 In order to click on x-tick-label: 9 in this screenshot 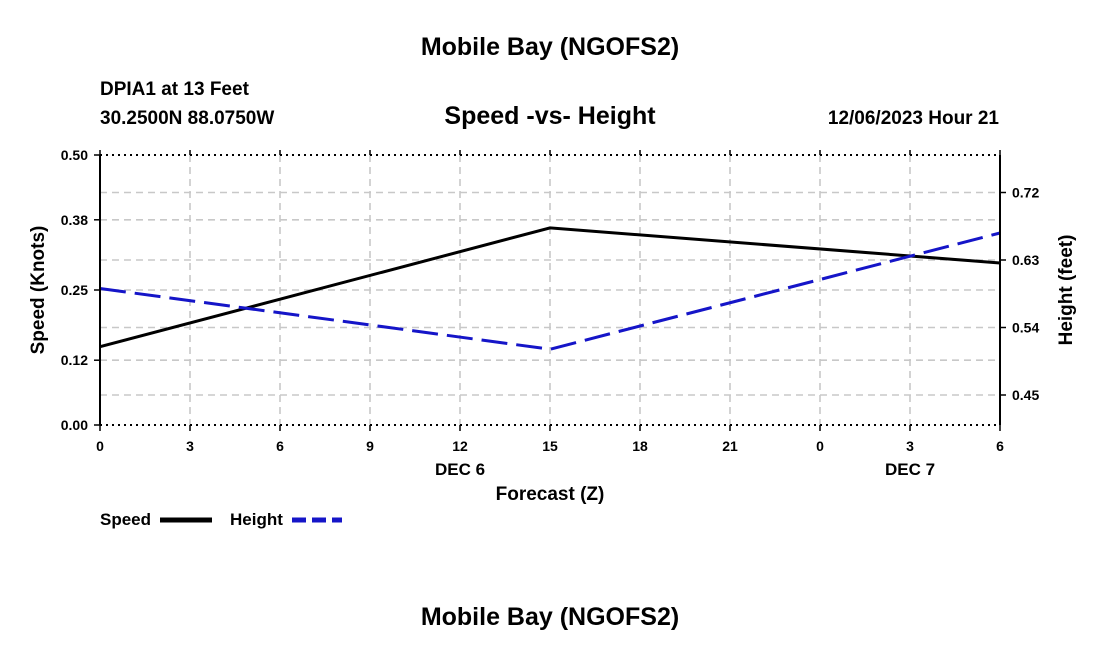, I will do `click(370, 446)`.